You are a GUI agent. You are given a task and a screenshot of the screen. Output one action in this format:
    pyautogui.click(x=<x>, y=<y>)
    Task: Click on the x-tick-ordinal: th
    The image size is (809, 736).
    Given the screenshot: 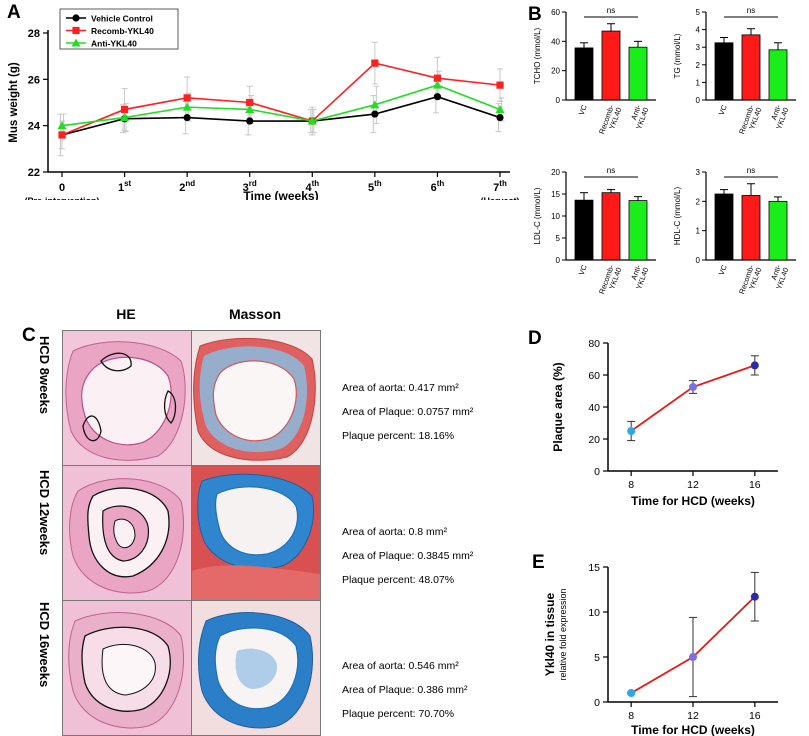 What is the action you would take?
    pyautogui.click(x=378, y=183)
    